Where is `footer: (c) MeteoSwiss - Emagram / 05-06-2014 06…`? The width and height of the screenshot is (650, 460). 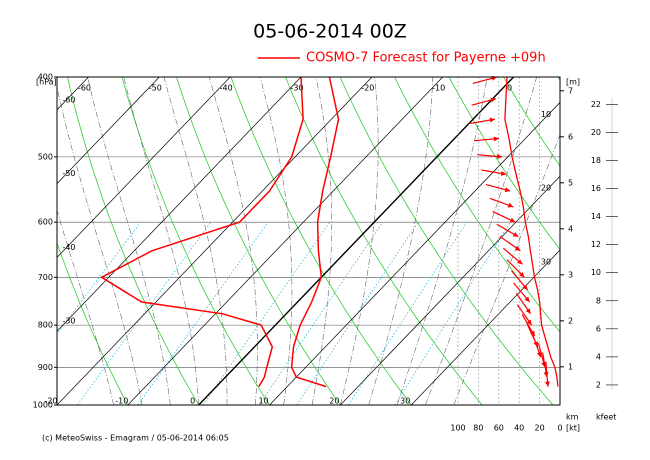 footer: (c) MeteoSwiss - Emagram / 05-06-2014 06… is located at coordinates (135, 438).